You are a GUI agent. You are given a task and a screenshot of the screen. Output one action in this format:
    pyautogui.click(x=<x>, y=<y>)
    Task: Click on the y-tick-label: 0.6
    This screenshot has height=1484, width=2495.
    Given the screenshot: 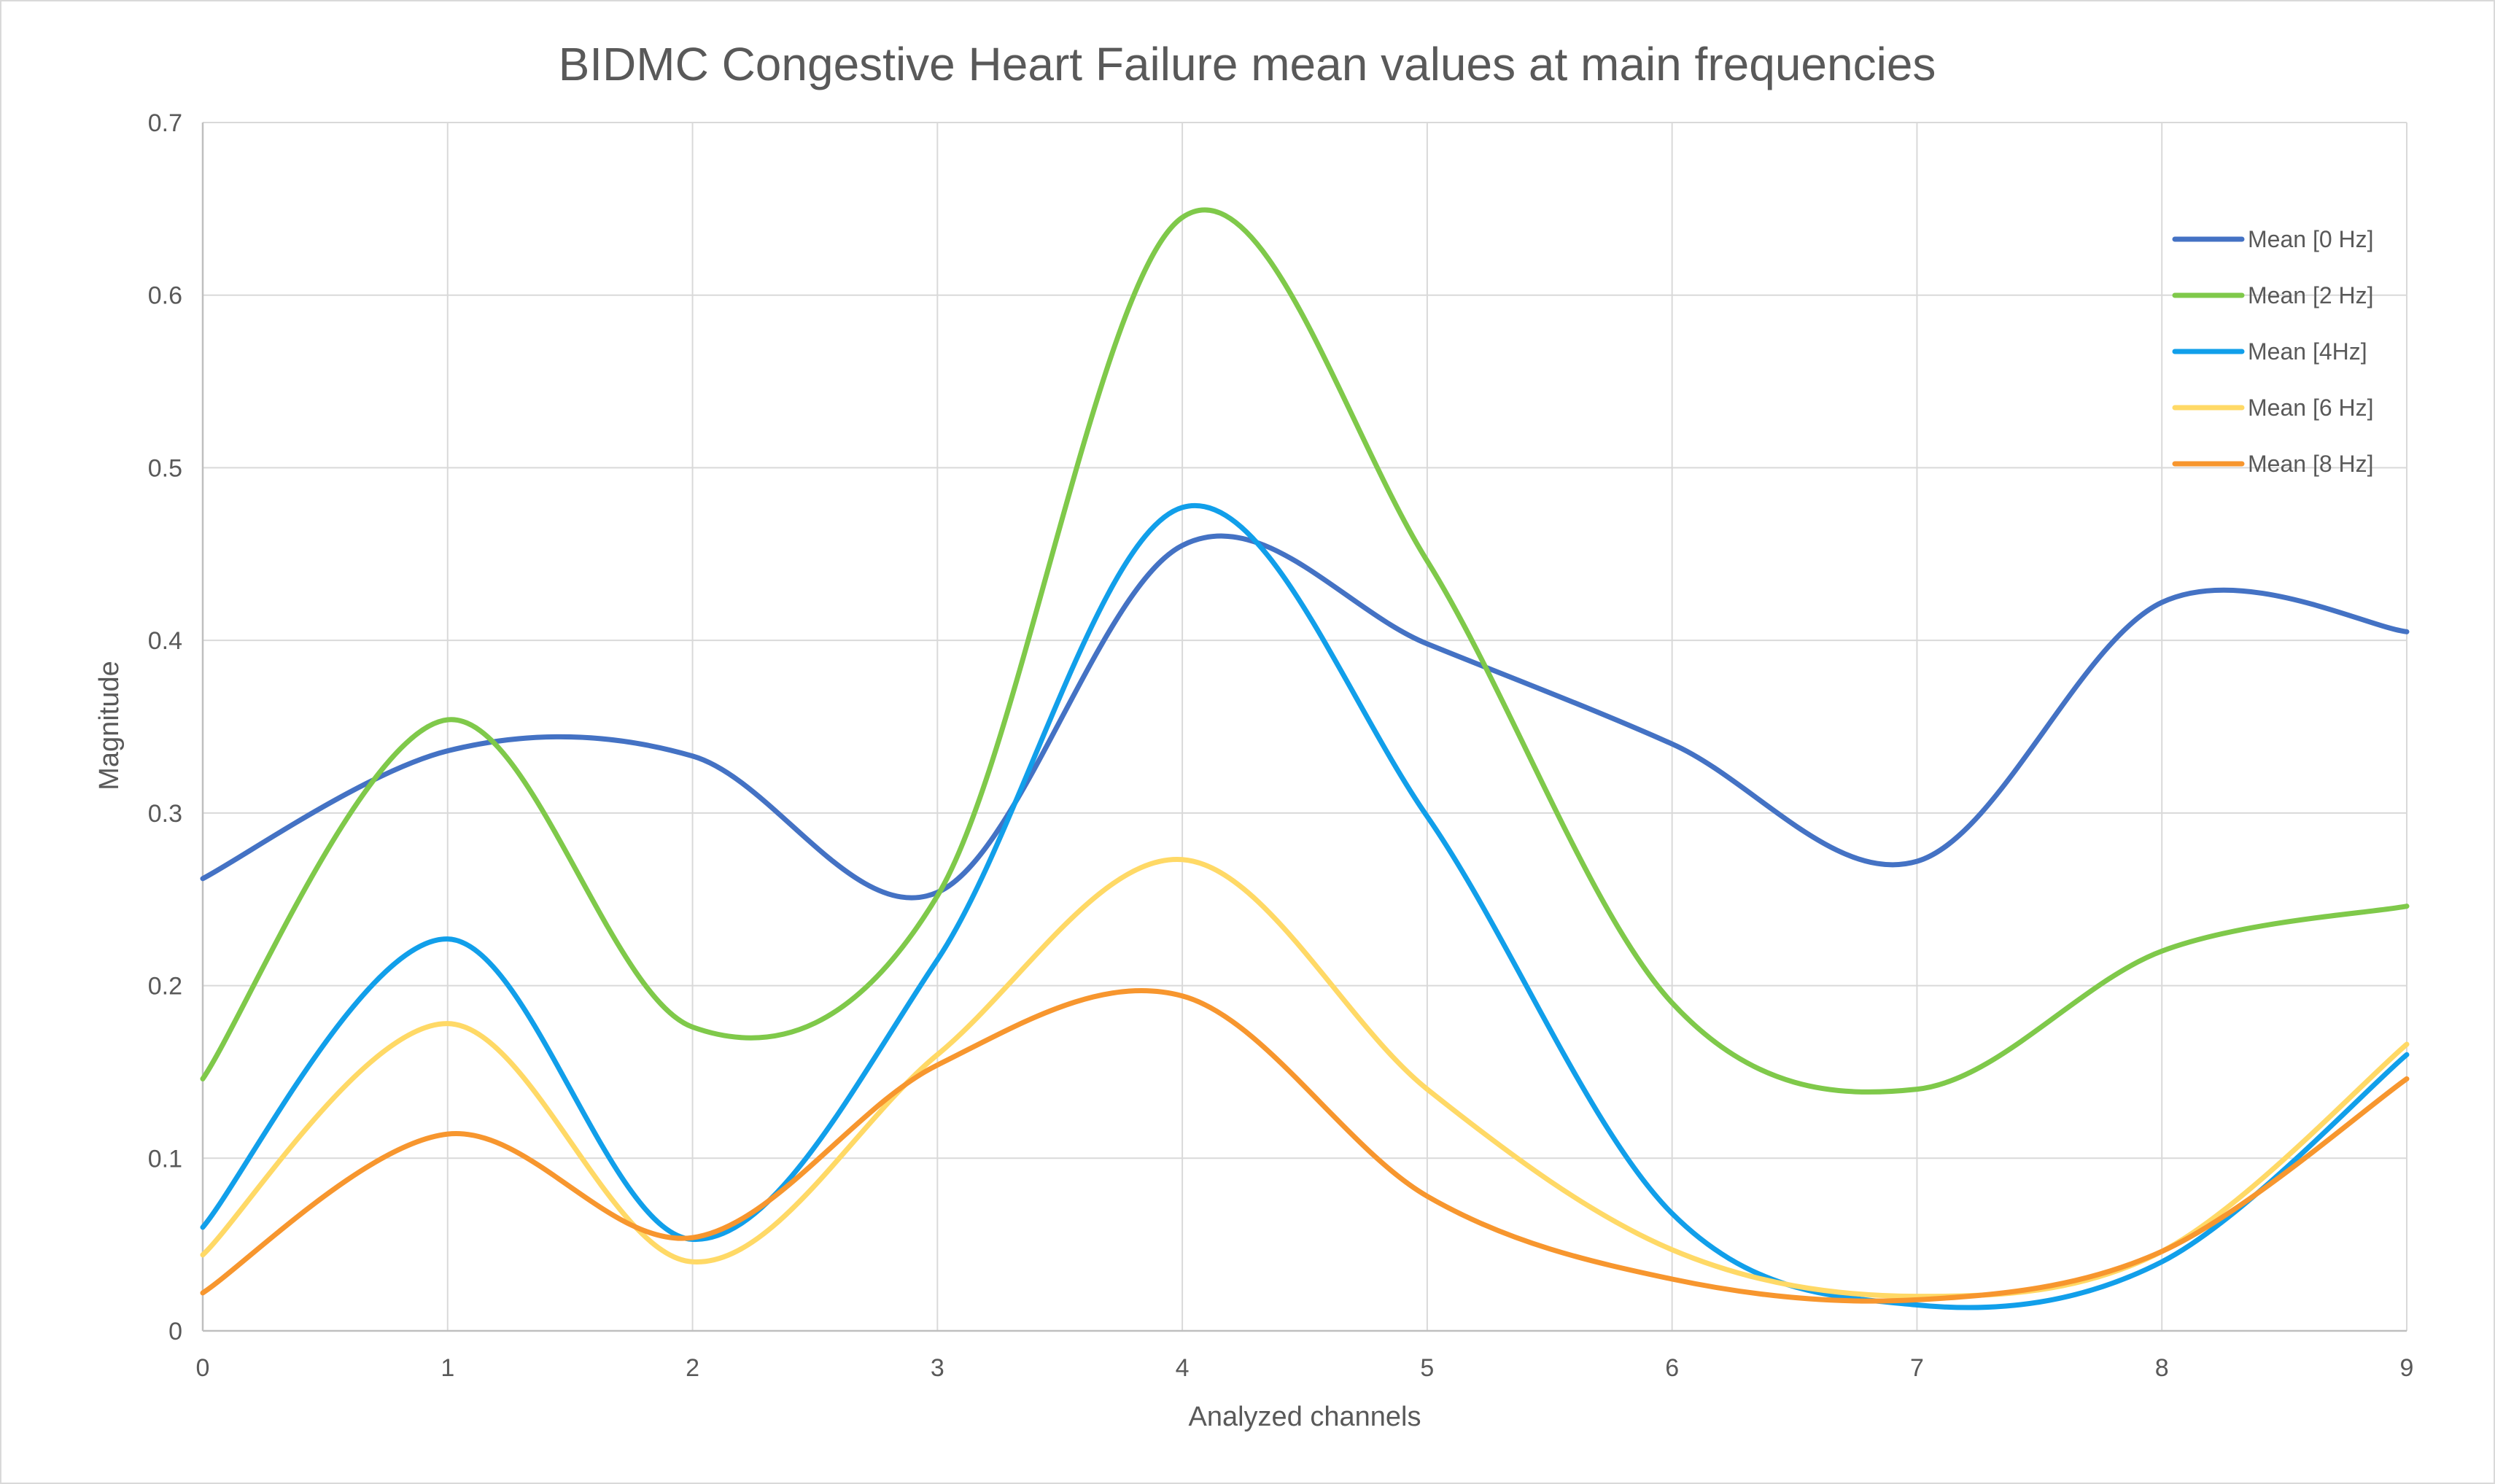 What is the action you would take?
    pyautogui.click(x=165, y=296)
    